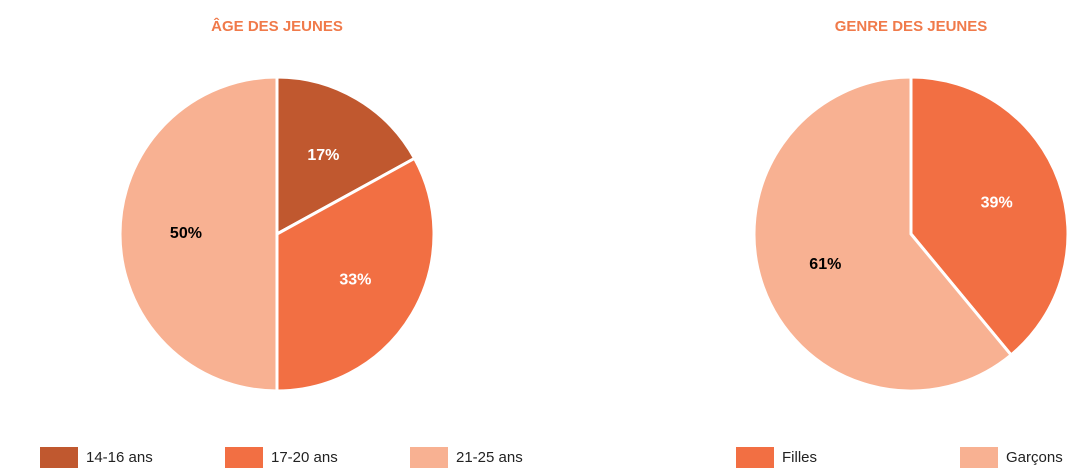 The width and height of the screenshot is (1089, 468). I want to click on legend-label: Filles, so click(799, 457).